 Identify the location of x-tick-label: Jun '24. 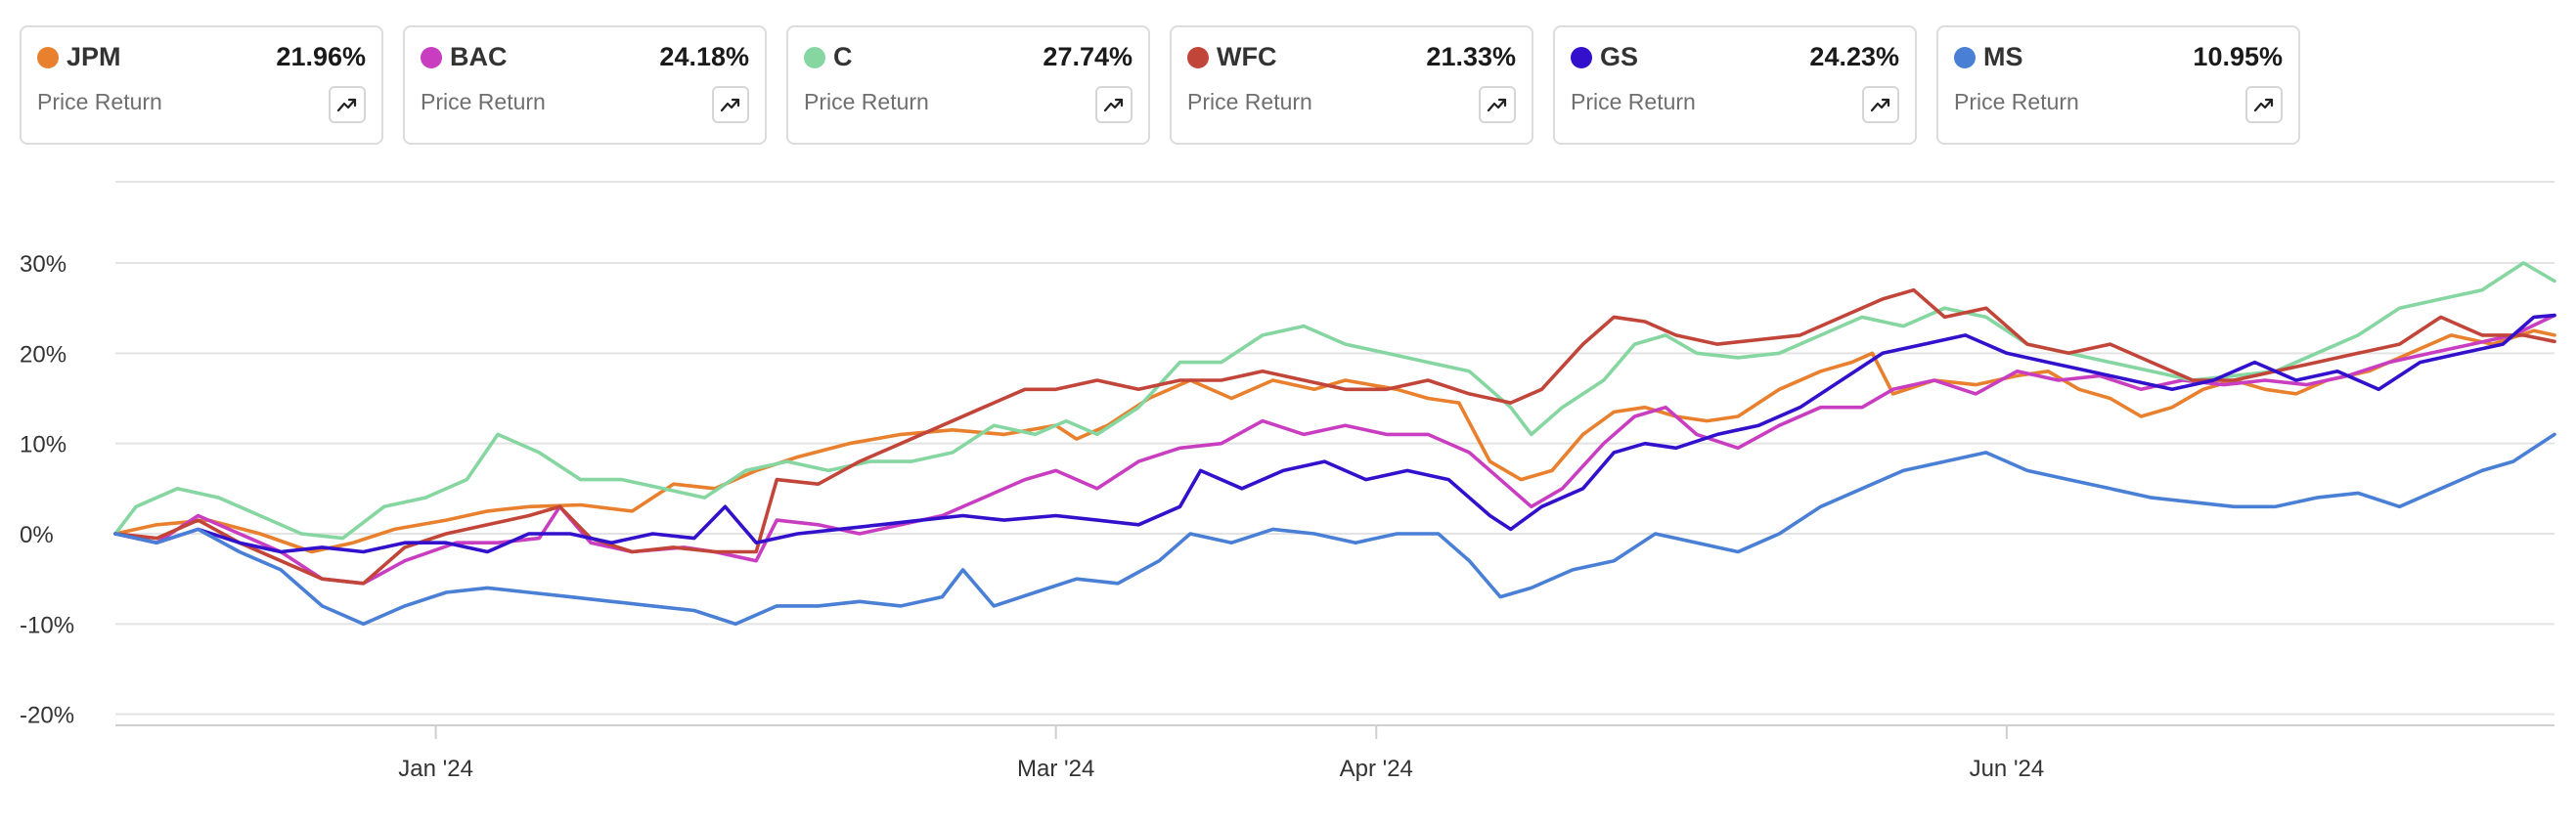
(2008, 769).